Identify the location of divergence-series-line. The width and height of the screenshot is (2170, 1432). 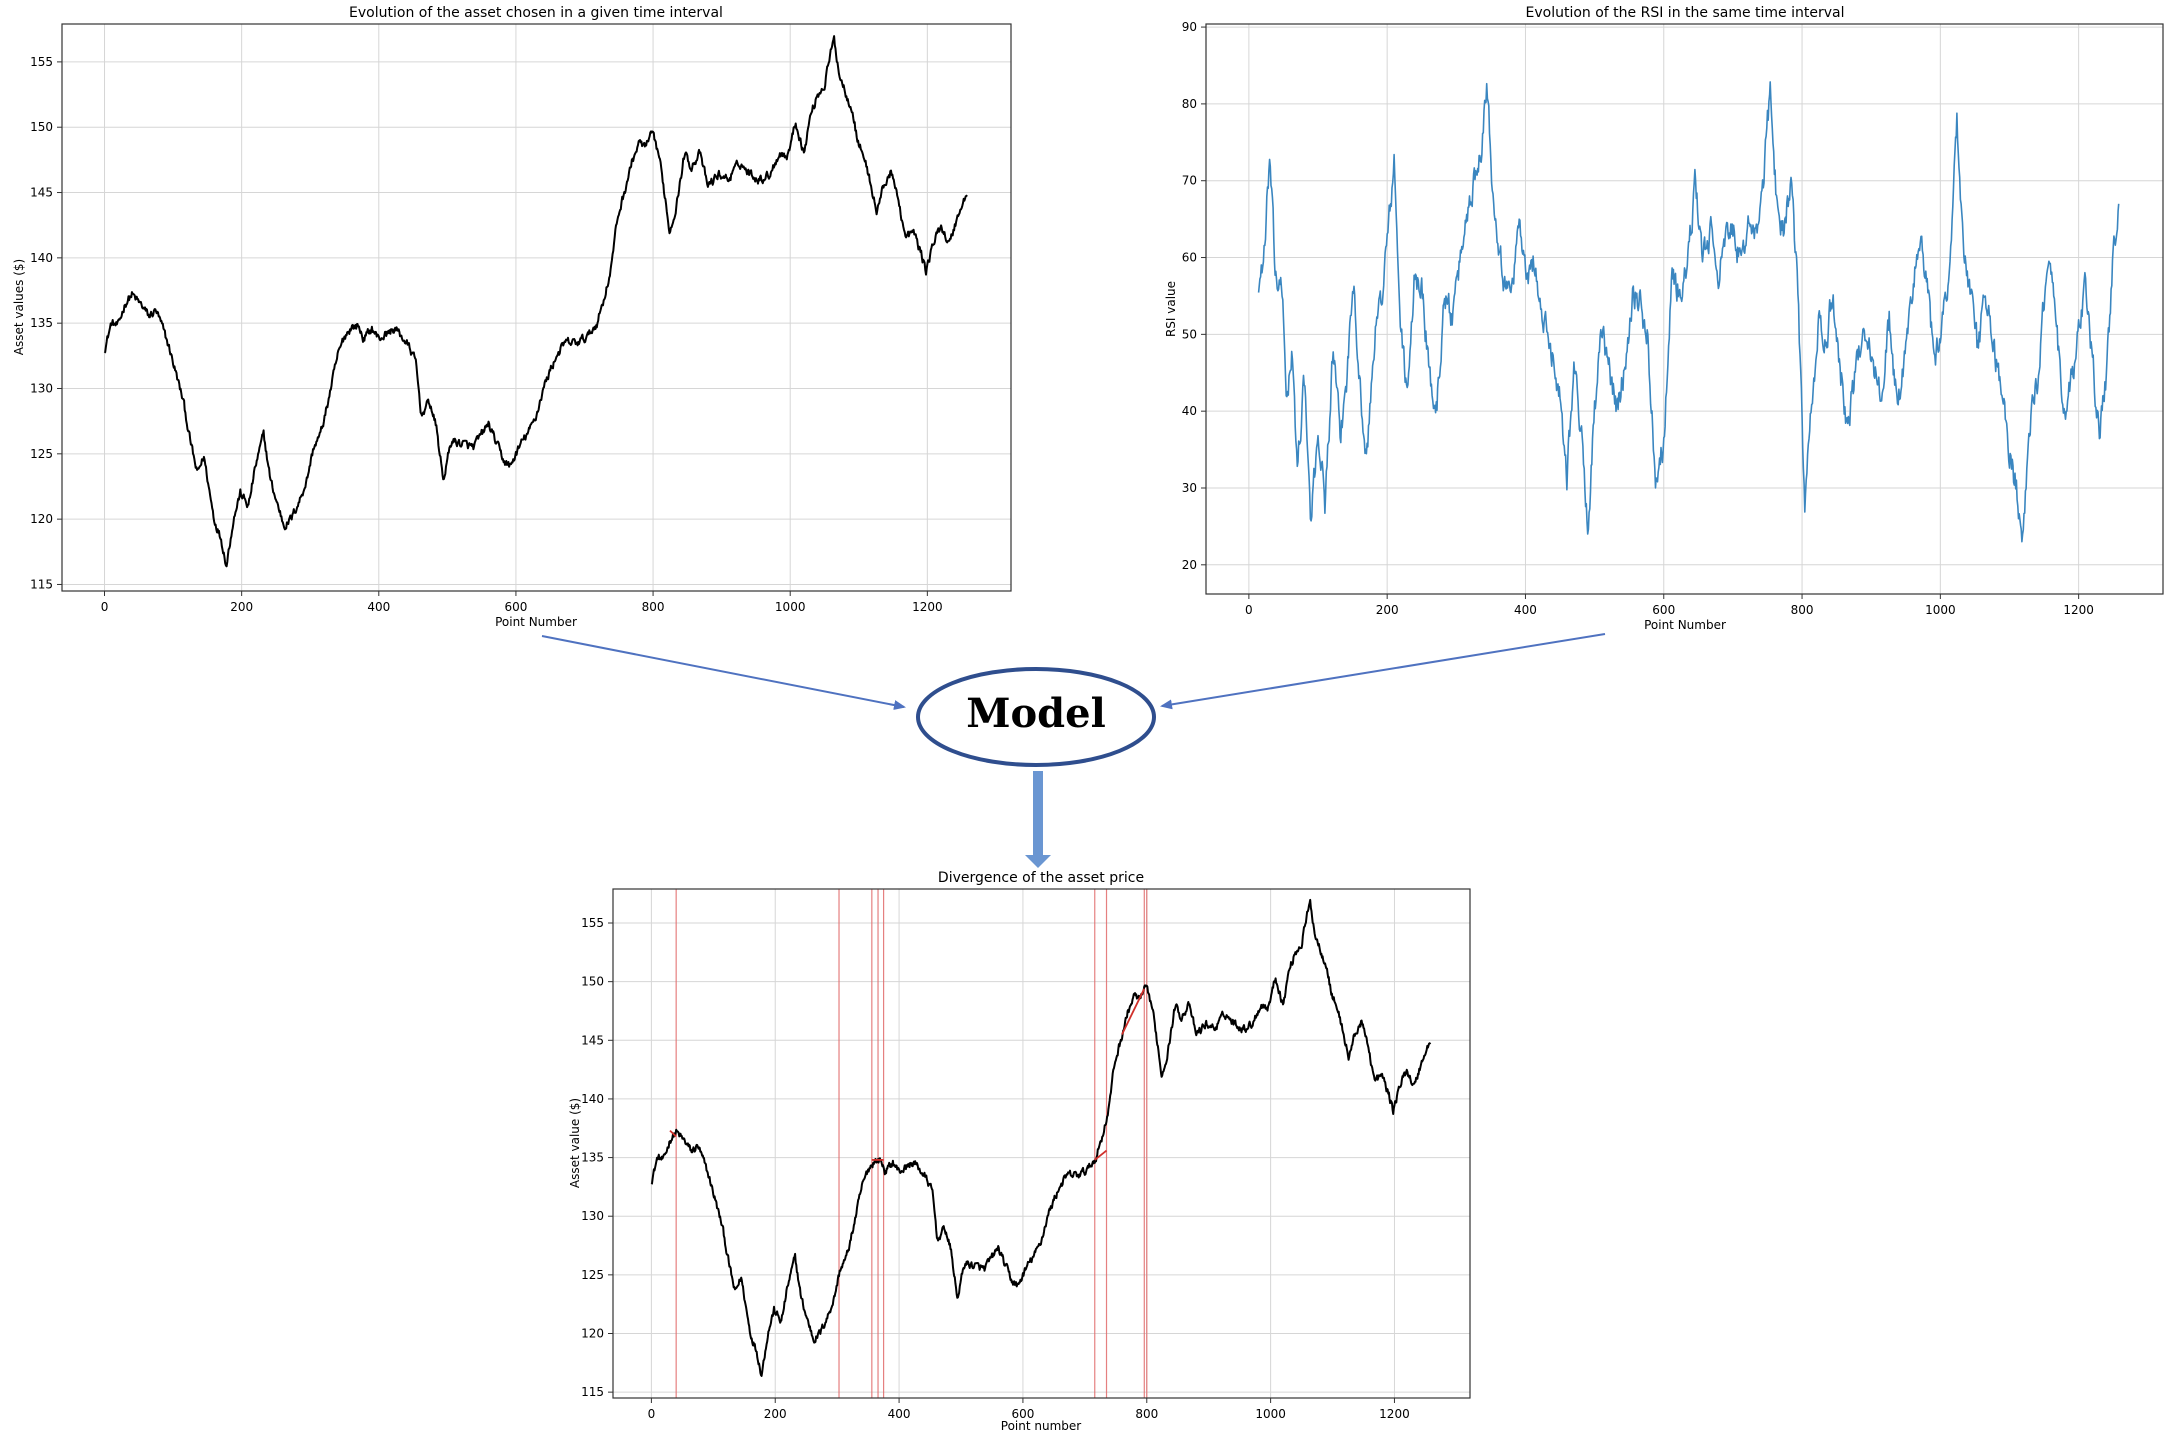
(1041, 1137).